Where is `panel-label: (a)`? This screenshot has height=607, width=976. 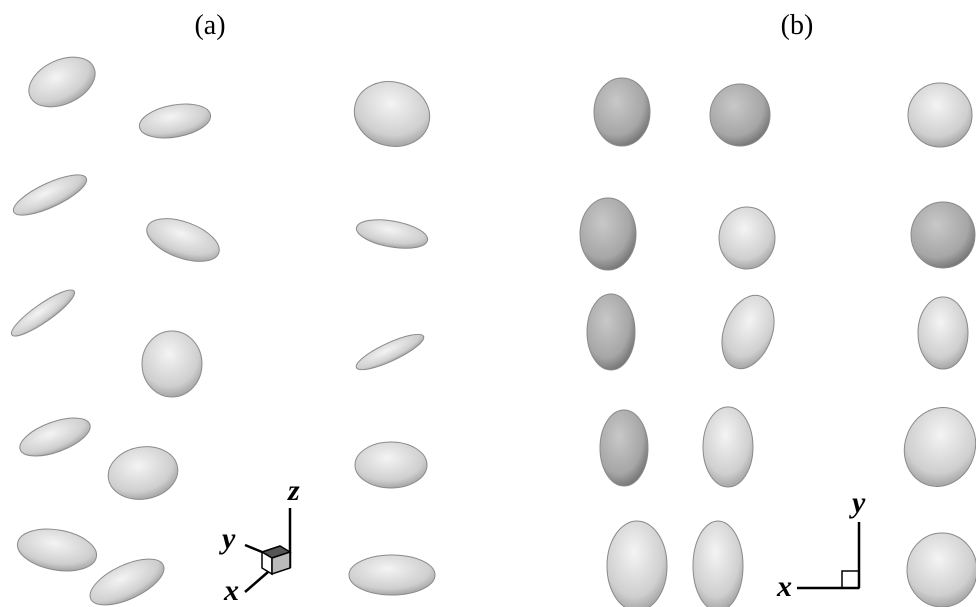
panel-label: (a) is located at coordinates (209, 25).